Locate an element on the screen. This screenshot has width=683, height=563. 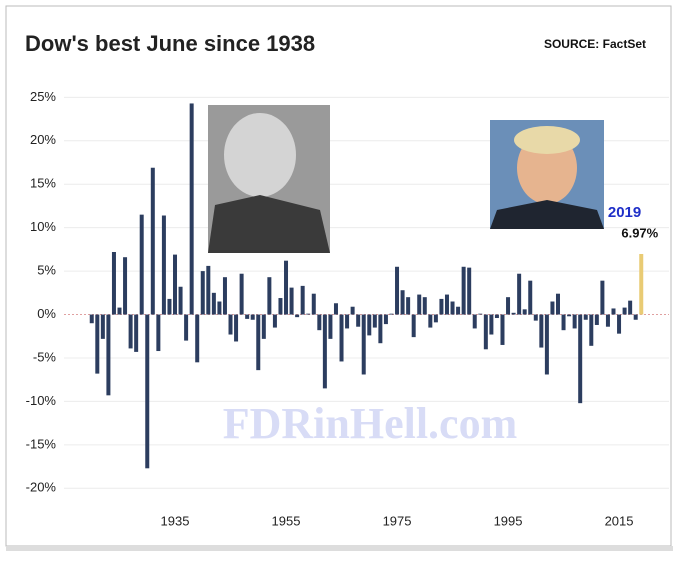
hair is located at coordinates (547, 140).